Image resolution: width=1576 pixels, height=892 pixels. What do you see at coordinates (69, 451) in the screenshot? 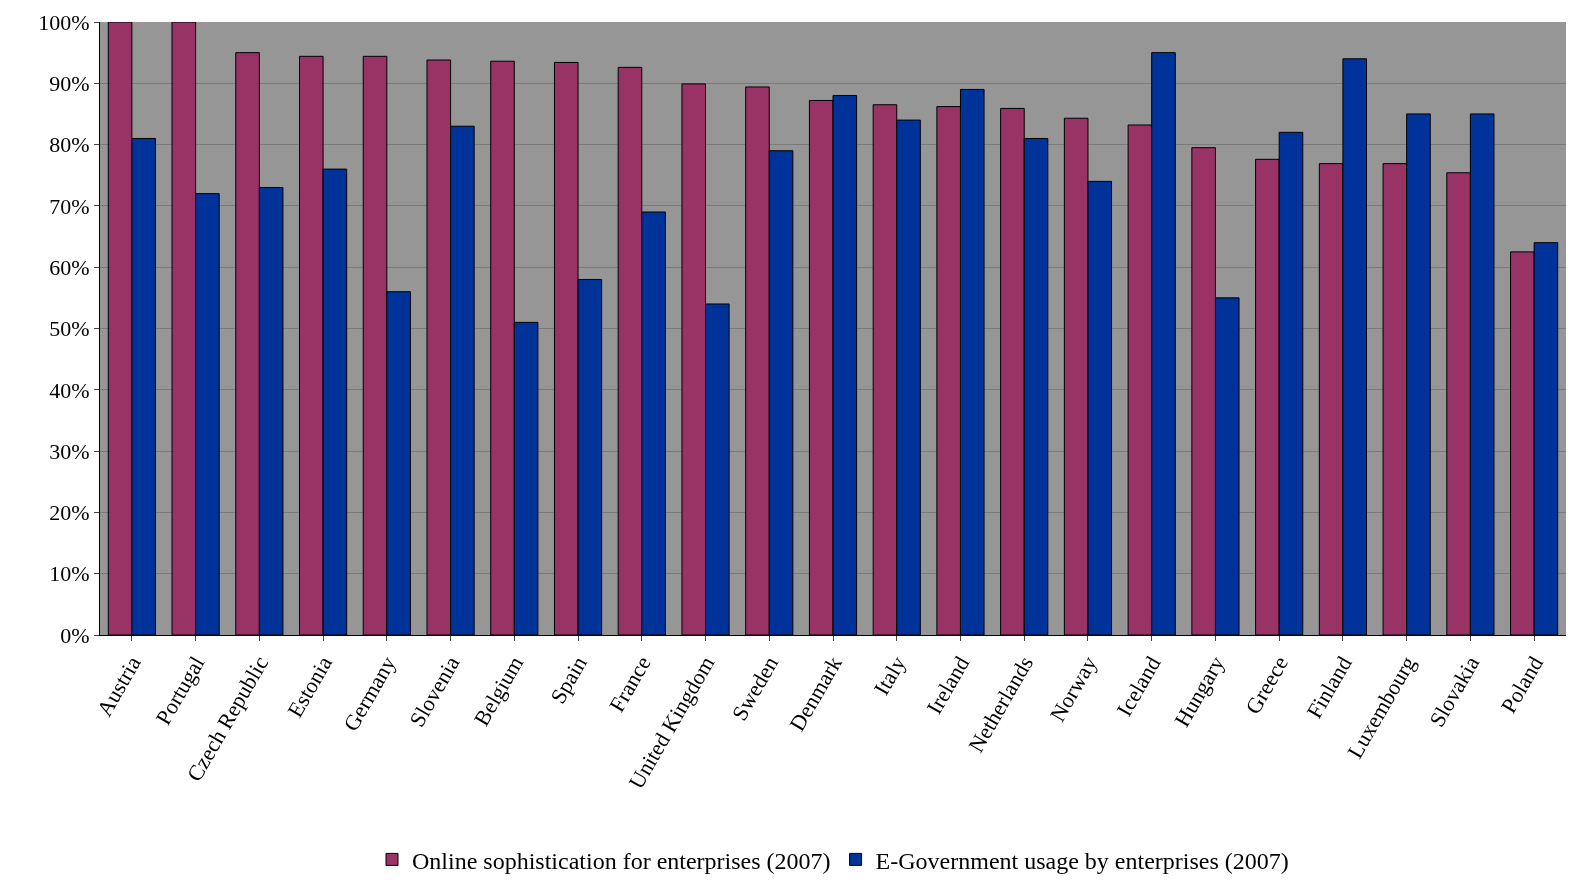
I see `y-tick-label: 30%` at bounding box center [69, 451].